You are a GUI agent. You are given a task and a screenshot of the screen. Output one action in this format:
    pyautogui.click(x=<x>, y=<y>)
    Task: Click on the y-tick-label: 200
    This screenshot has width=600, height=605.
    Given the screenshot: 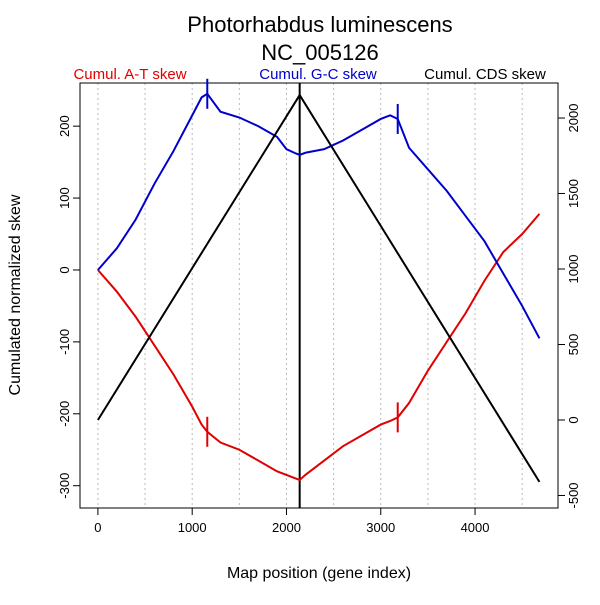 What is the action you would take?
    pyautogui.click(x=64, y=126)
    